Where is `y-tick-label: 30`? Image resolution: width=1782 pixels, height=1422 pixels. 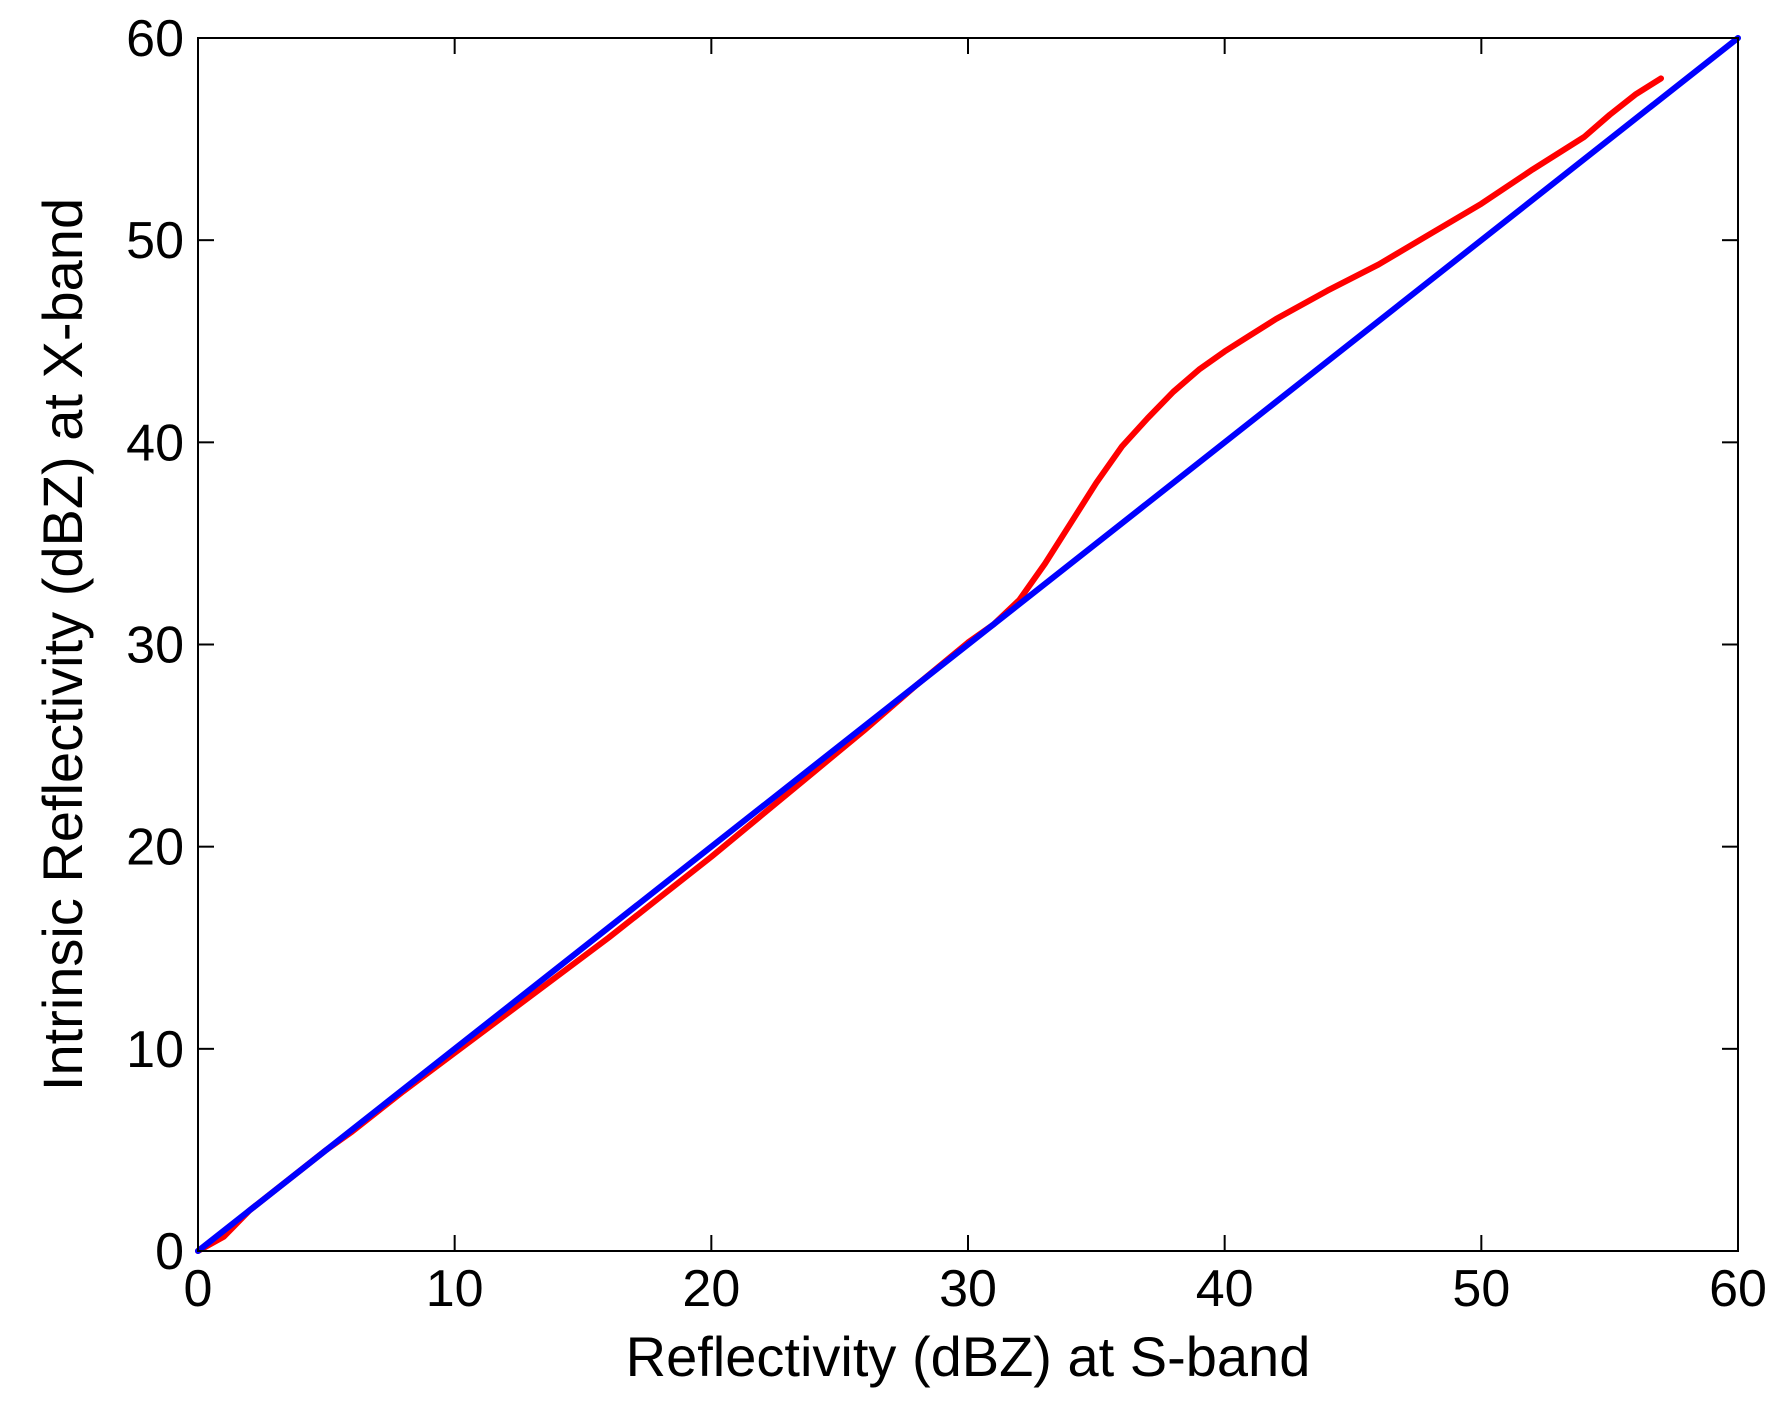 y-tick-label: 30 is located at coordinates (155, 646).